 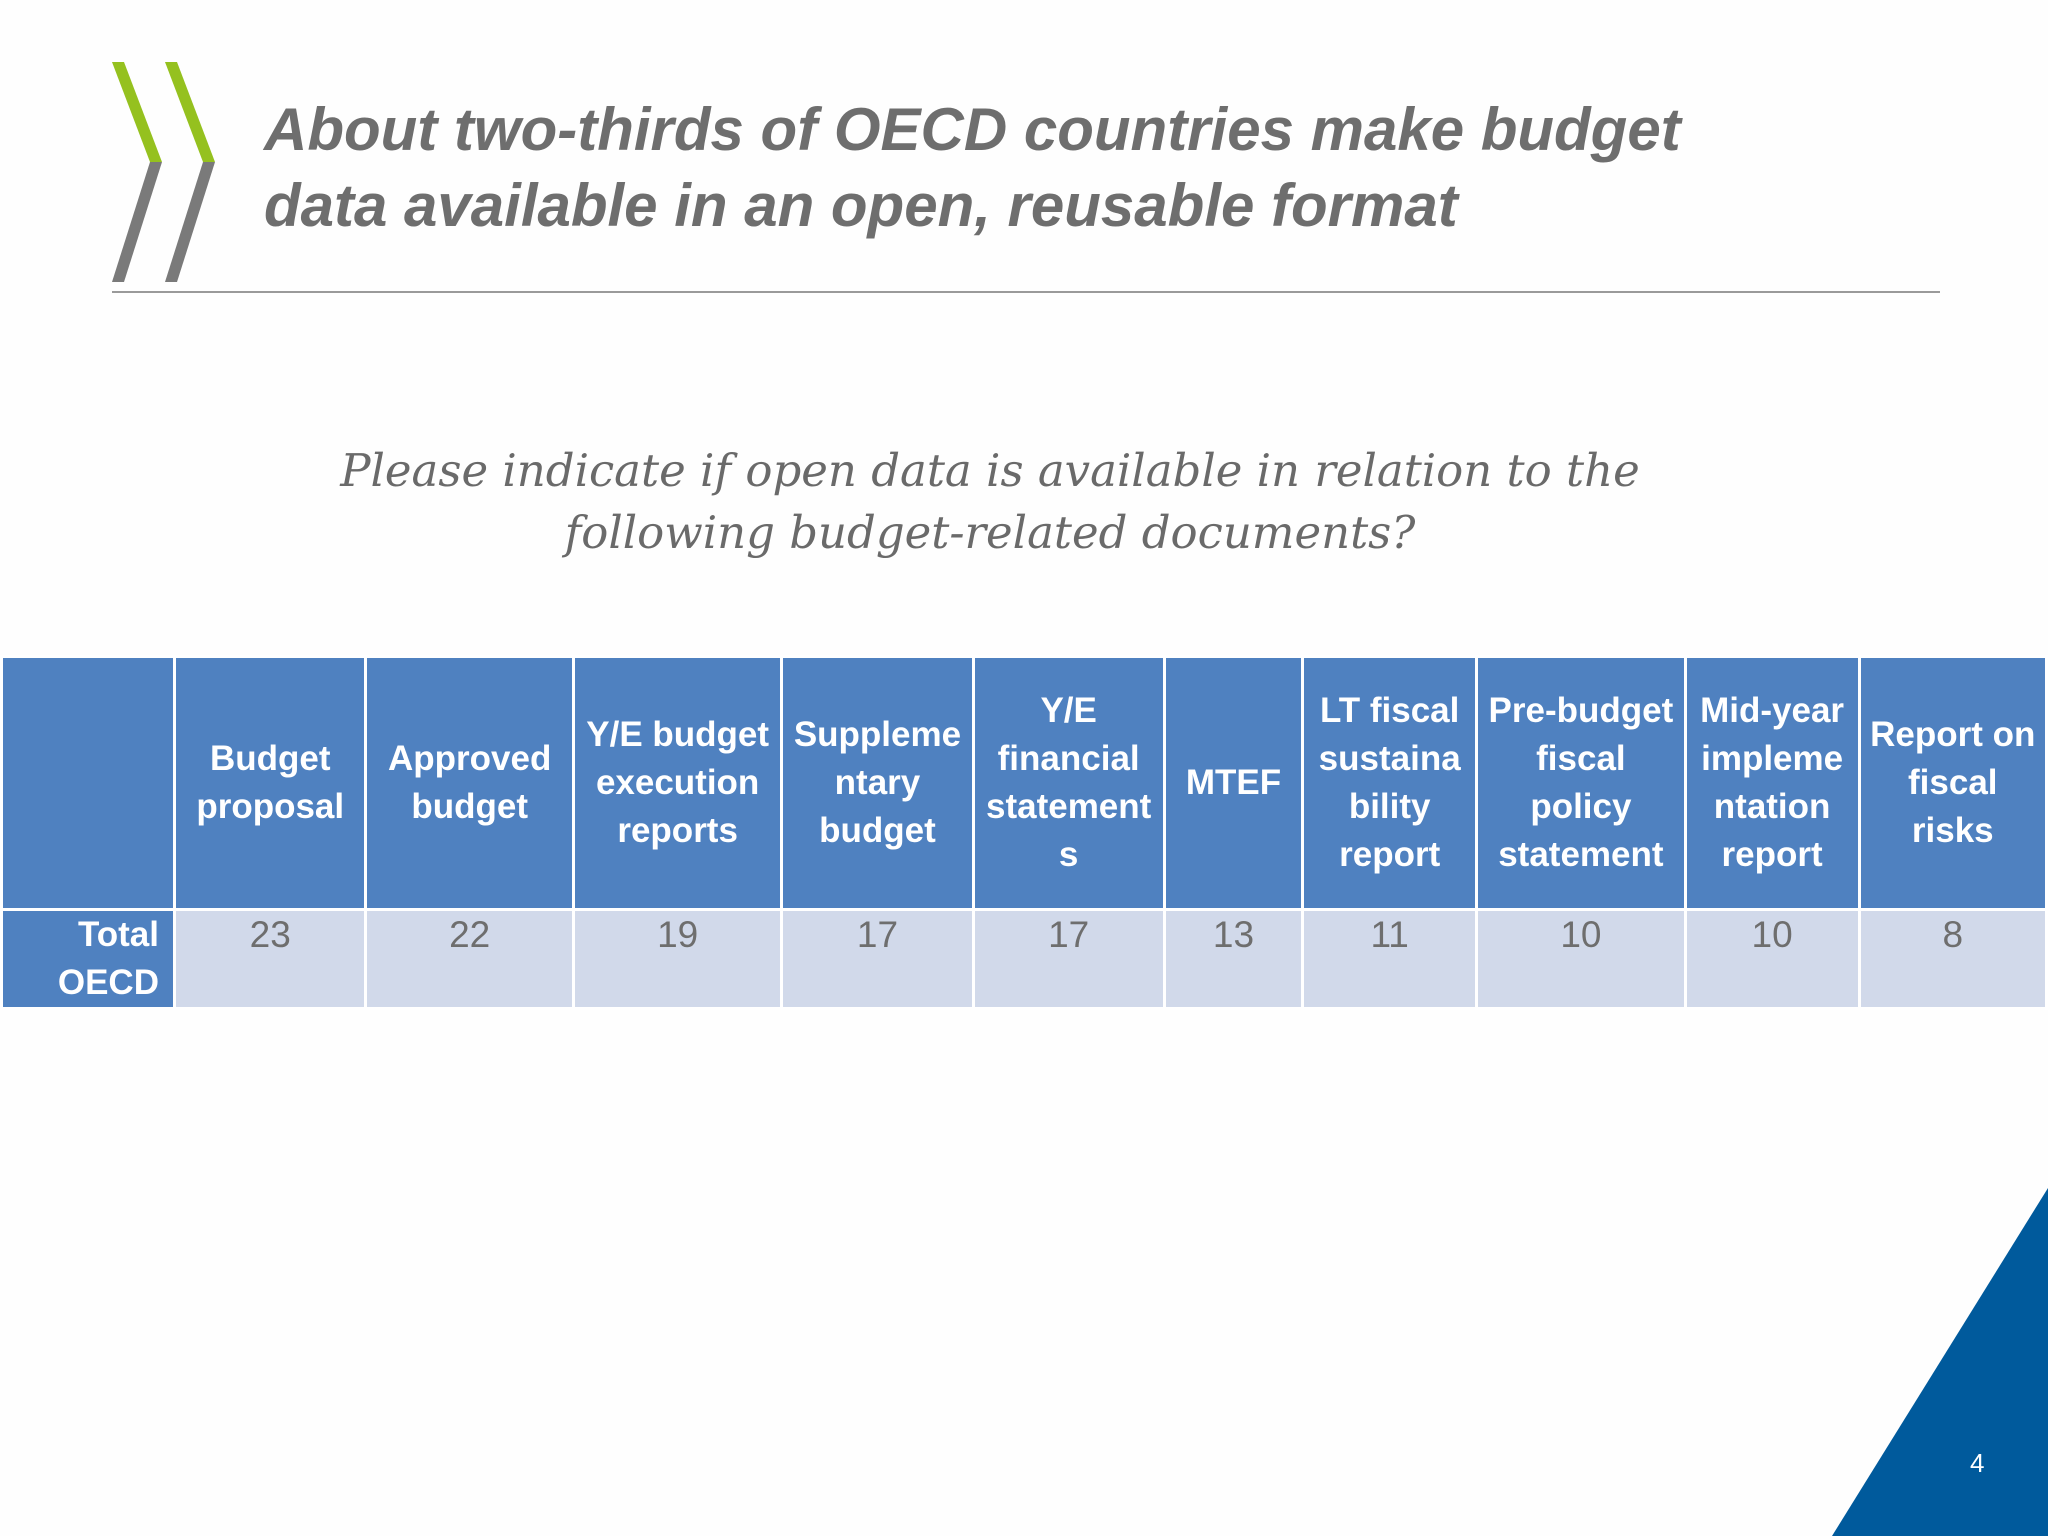 I want to click on page-number: 4, so click(x=1977, y=1463).